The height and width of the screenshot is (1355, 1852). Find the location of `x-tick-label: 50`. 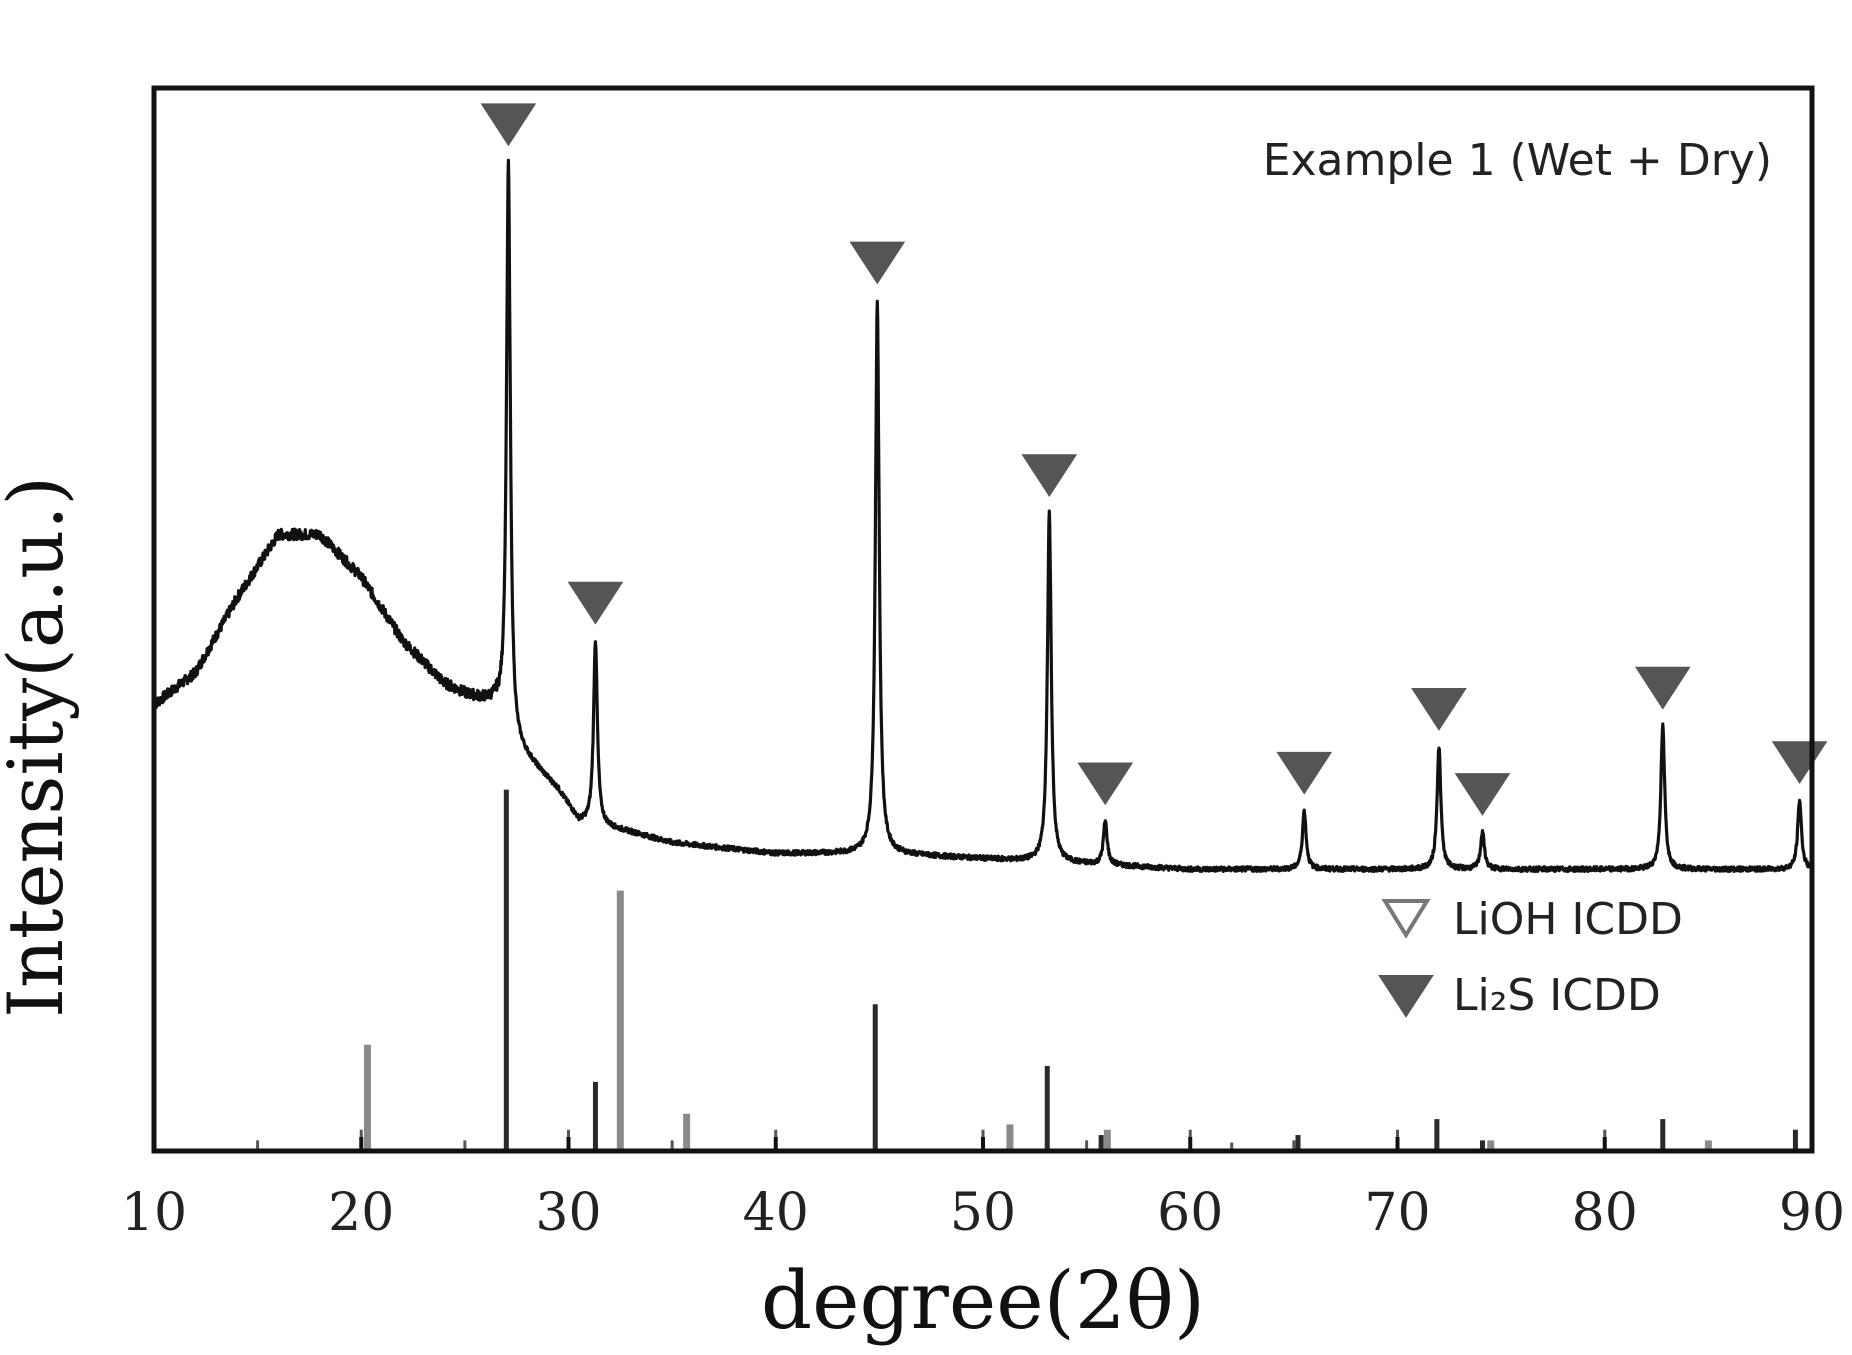

x-tick-label: 50 is located at coordinates (983, 1213).